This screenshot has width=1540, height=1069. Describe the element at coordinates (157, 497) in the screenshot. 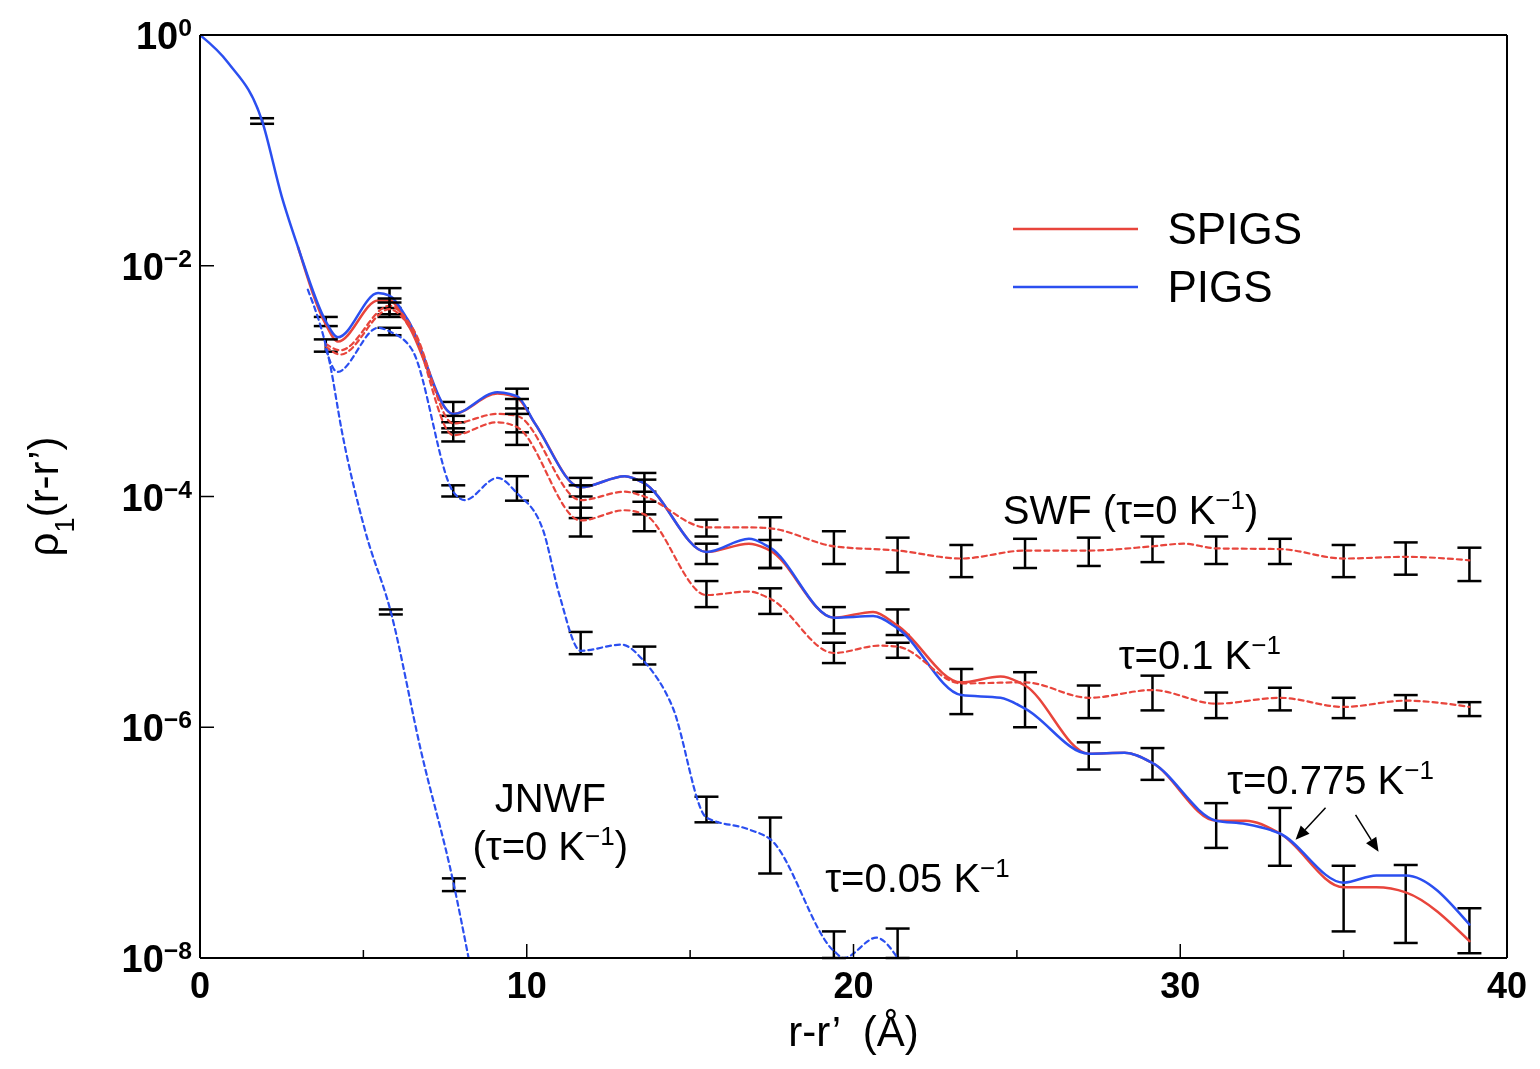

I see `y-tick-label: 10$^{−4}$` at that location.